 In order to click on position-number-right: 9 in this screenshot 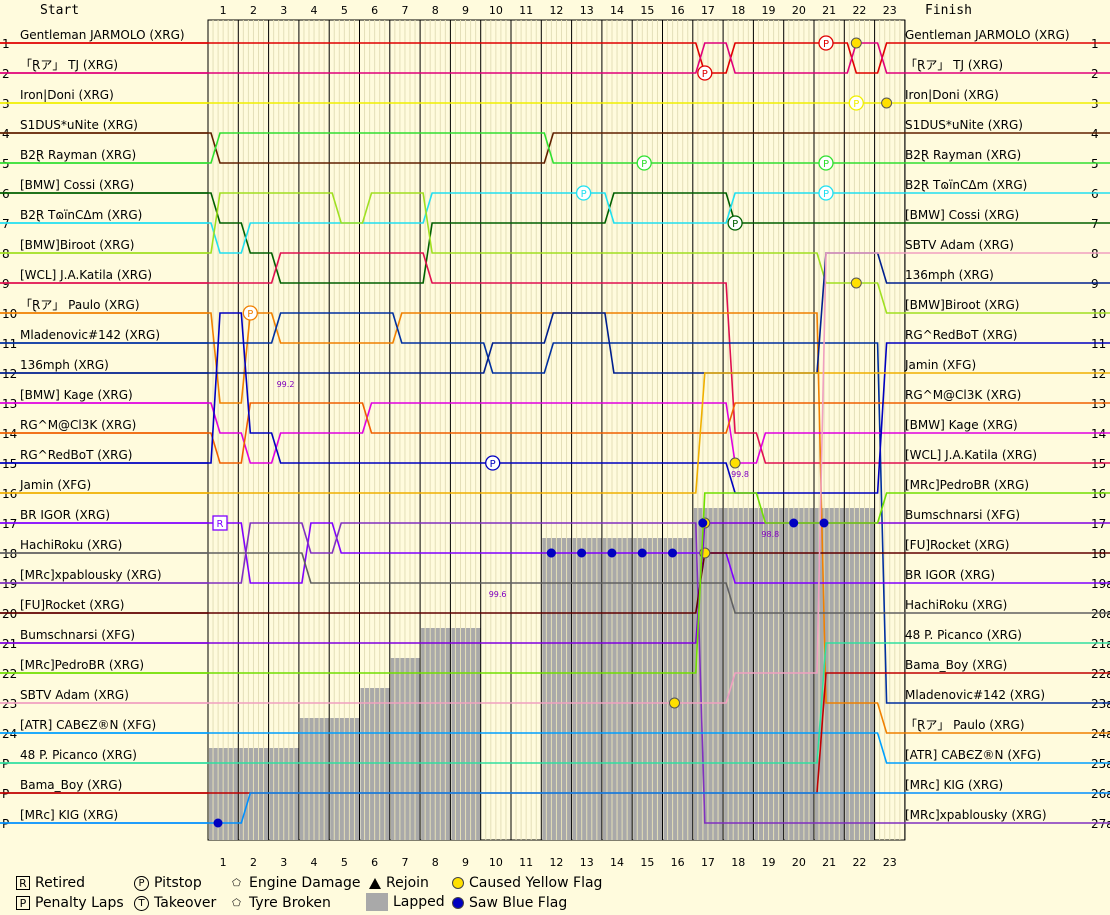, I will do `click(1095, 284)`.